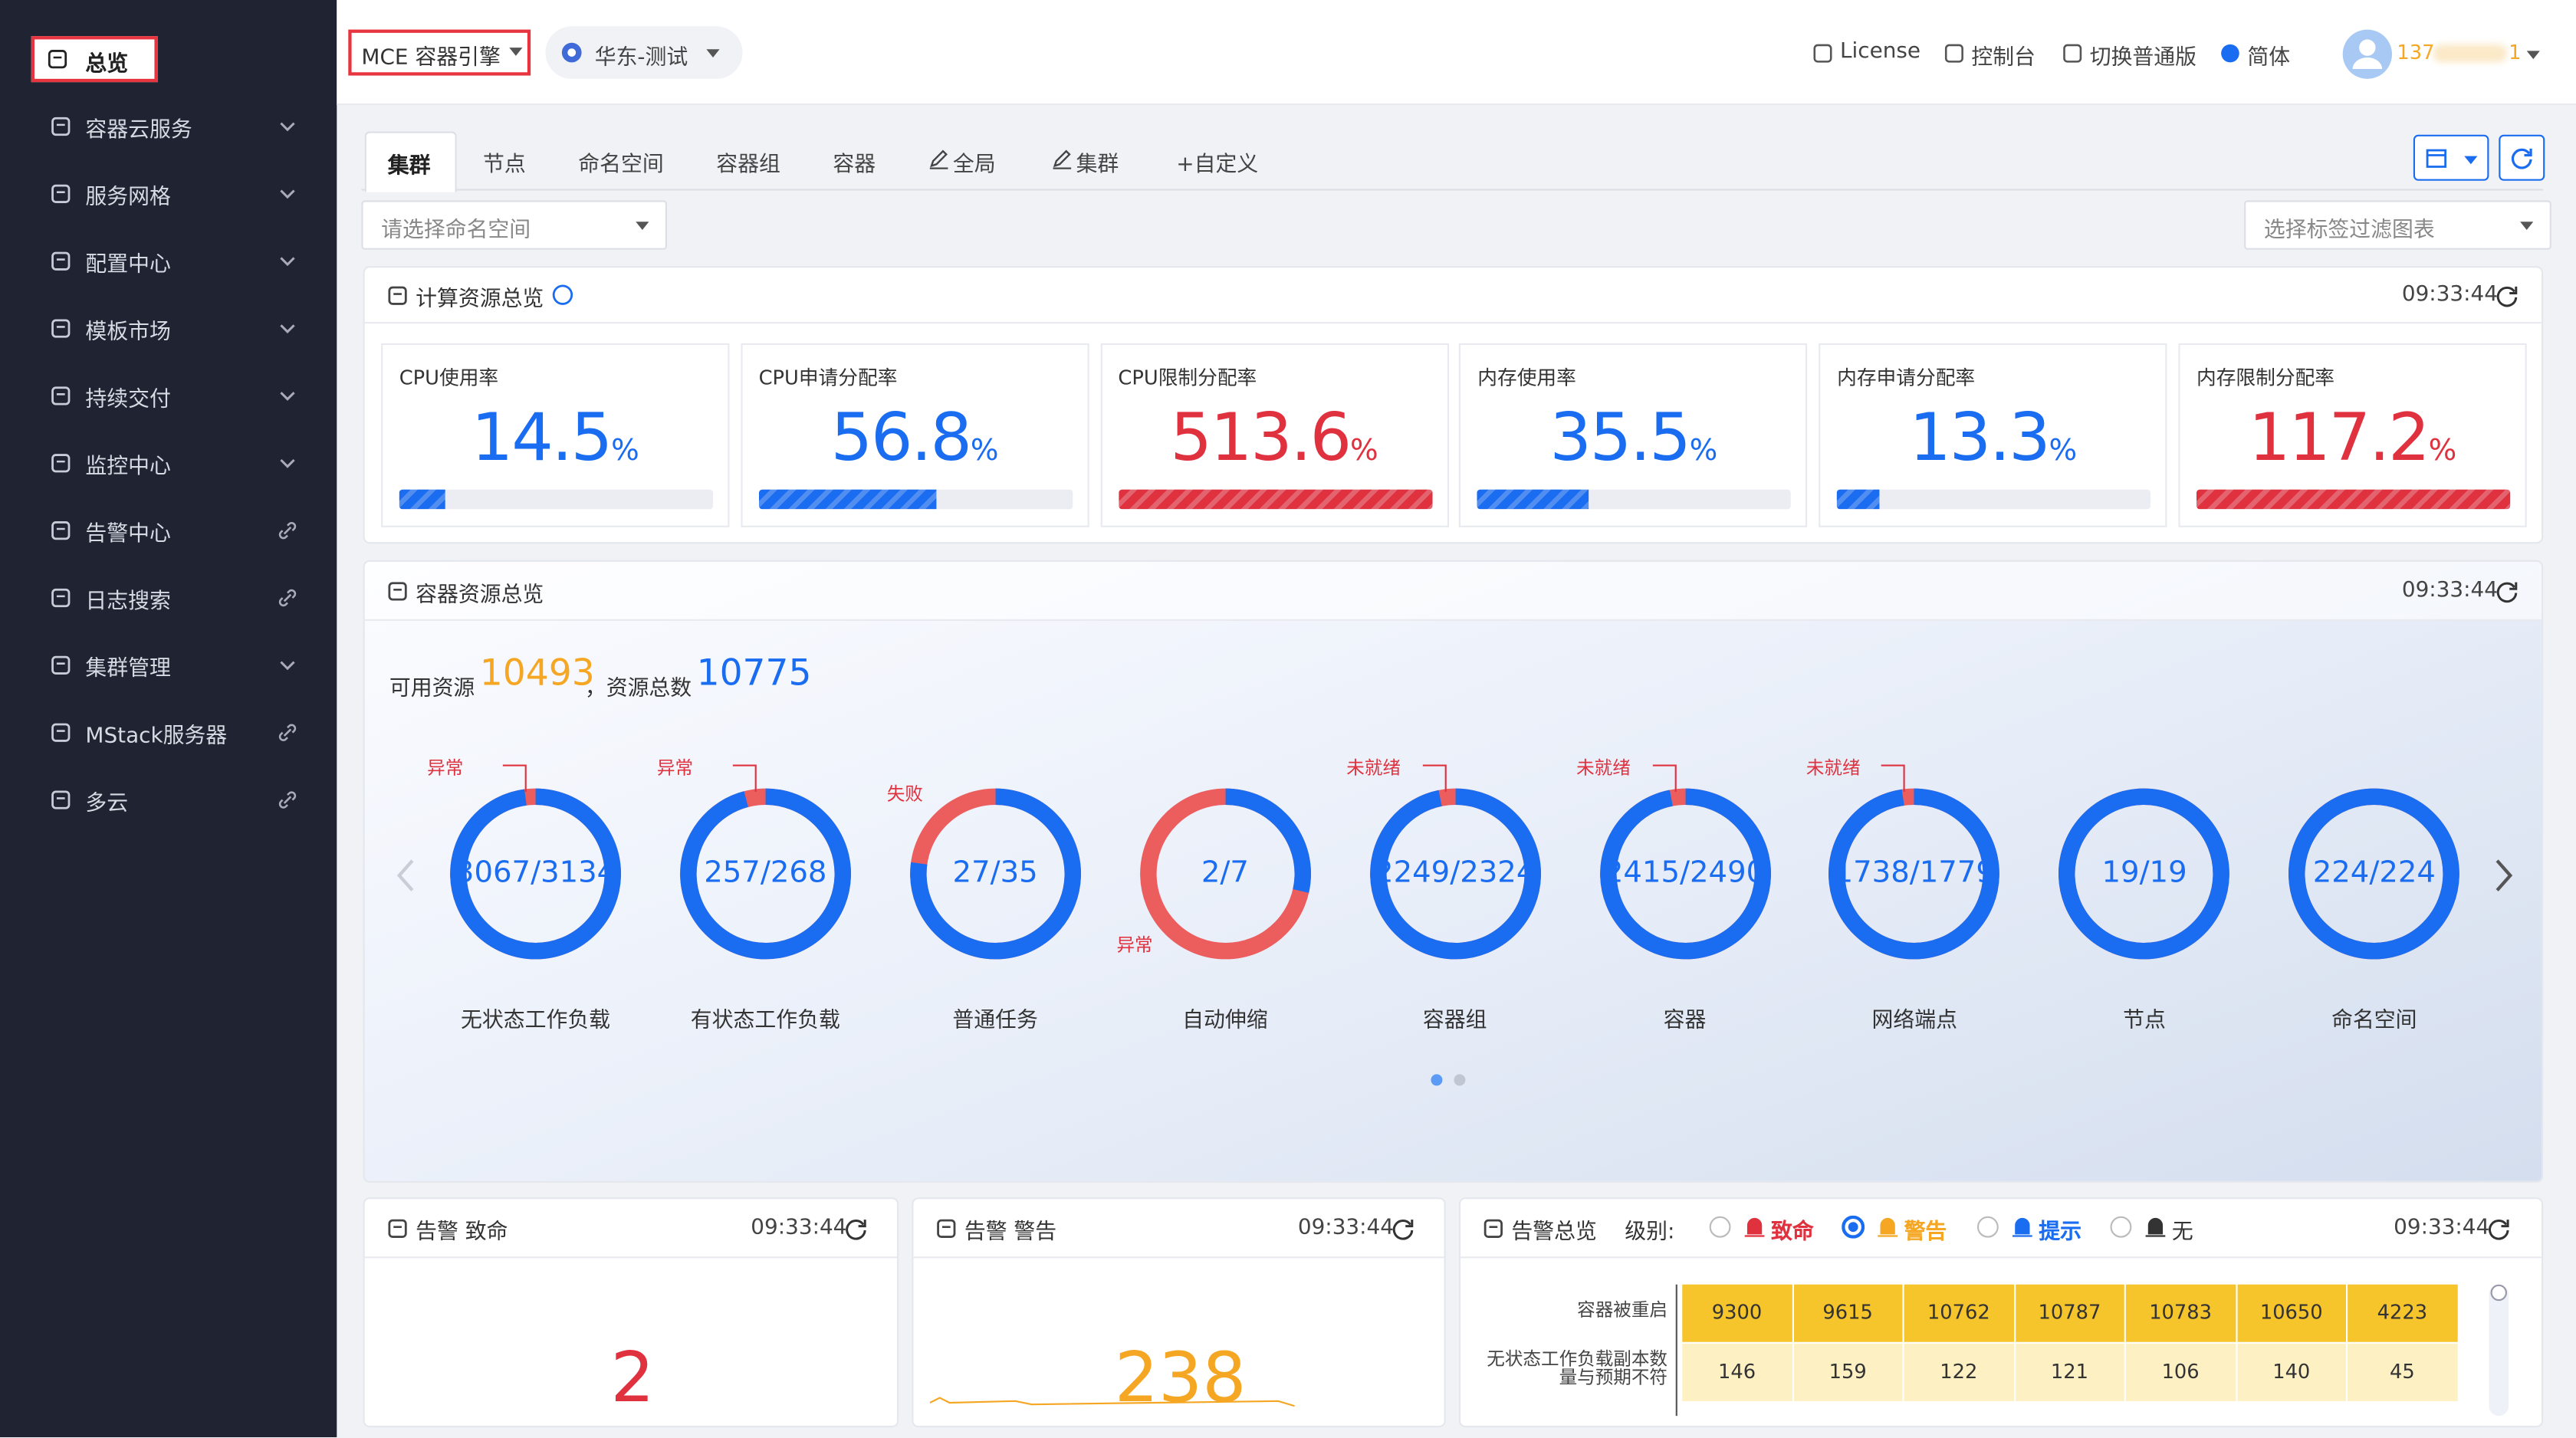  What do you see at coordinates (169, 261) in the screenshot?
I see `nav-item: 配置中心` at bounding box center [169, 261].